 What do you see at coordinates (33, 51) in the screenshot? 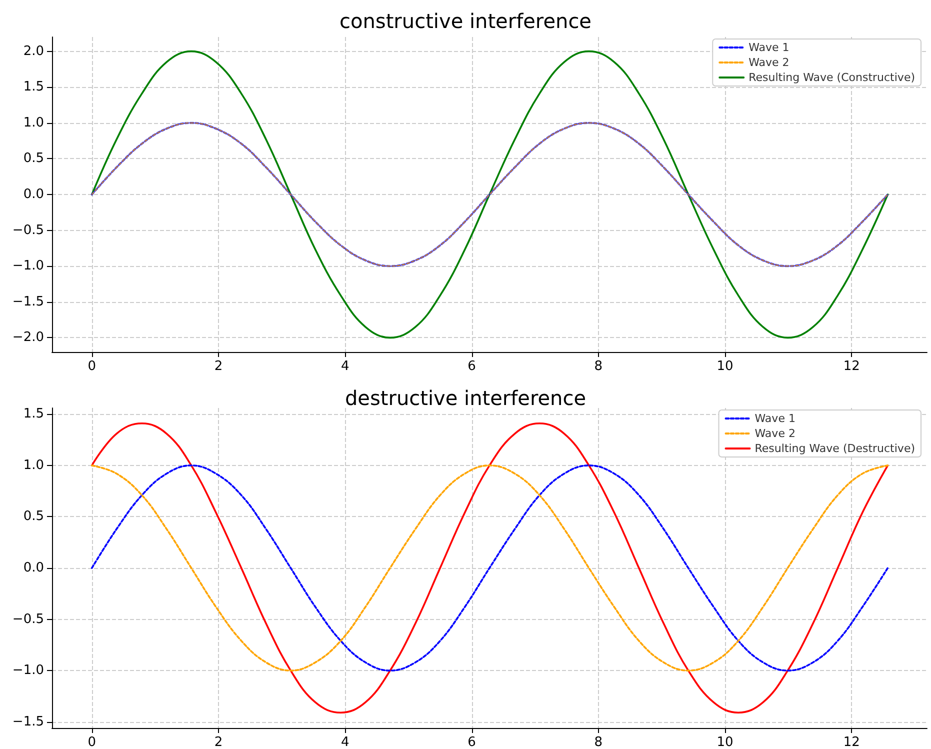
I see `y-tick-label: 2.0` at bounding box center [33, 51].